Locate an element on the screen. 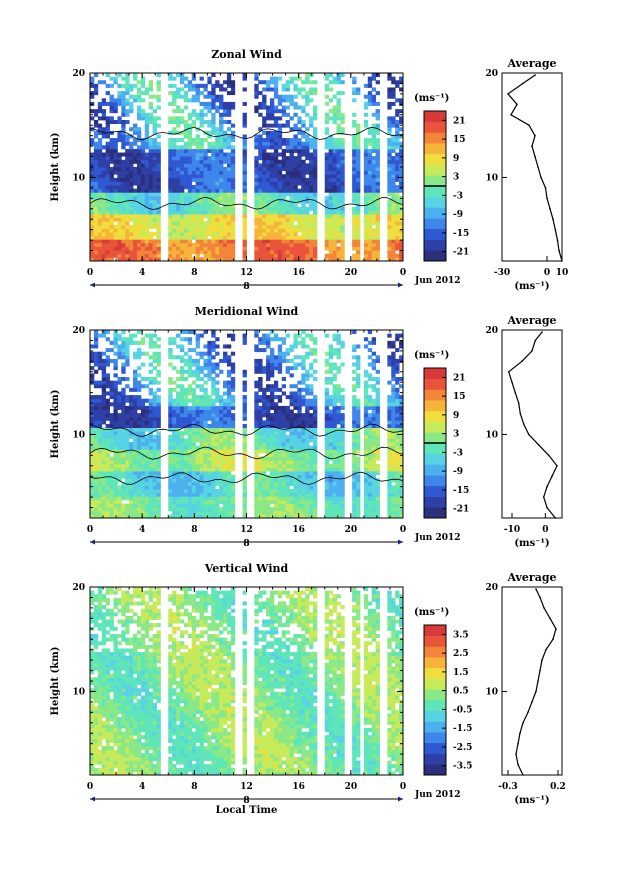  colorbar-tick-label: 9 is located at coordinates (456, 159).